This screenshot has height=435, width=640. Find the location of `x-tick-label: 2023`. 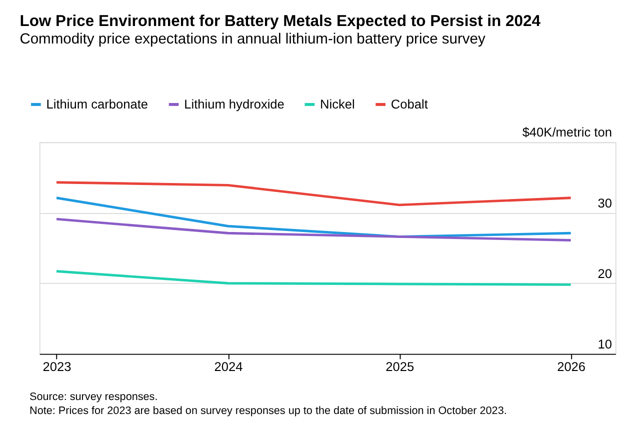

x-tick-label: 2023 is located at coordinates (57, 366).